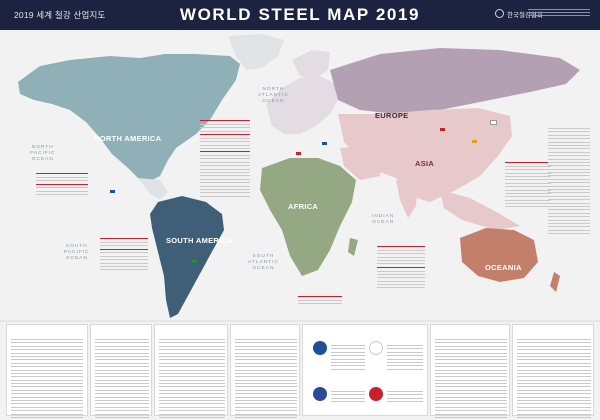 Image resolution: width=600 pixels, height=420 pixels. Describe the element at coordinates (77, 252) in the screenshot. I see `ocean-label-south-pacific: SOUTH PACIFIC OCEAN` at that location.